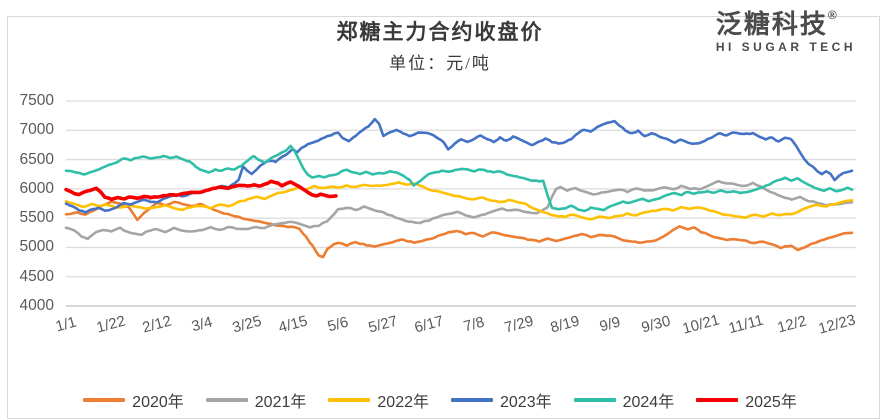 This screenshot has height=420, width=880. I want to click on y-tick-label: 4000, so click(36, 305).